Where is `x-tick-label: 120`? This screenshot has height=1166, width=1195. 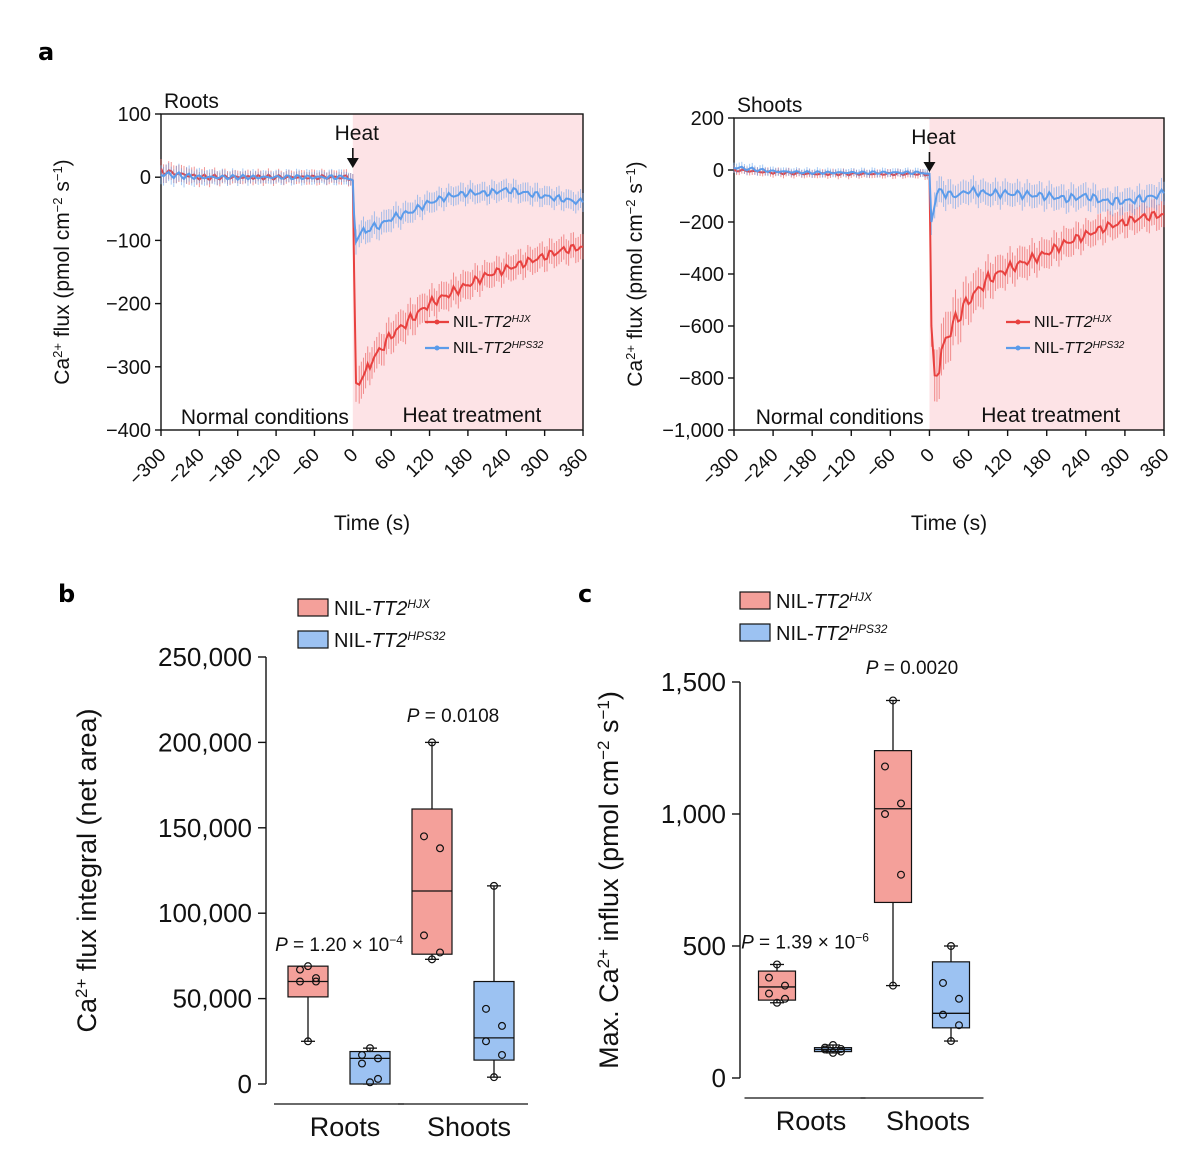
x-tick-label: 120 is located at coordinates (998, 463).